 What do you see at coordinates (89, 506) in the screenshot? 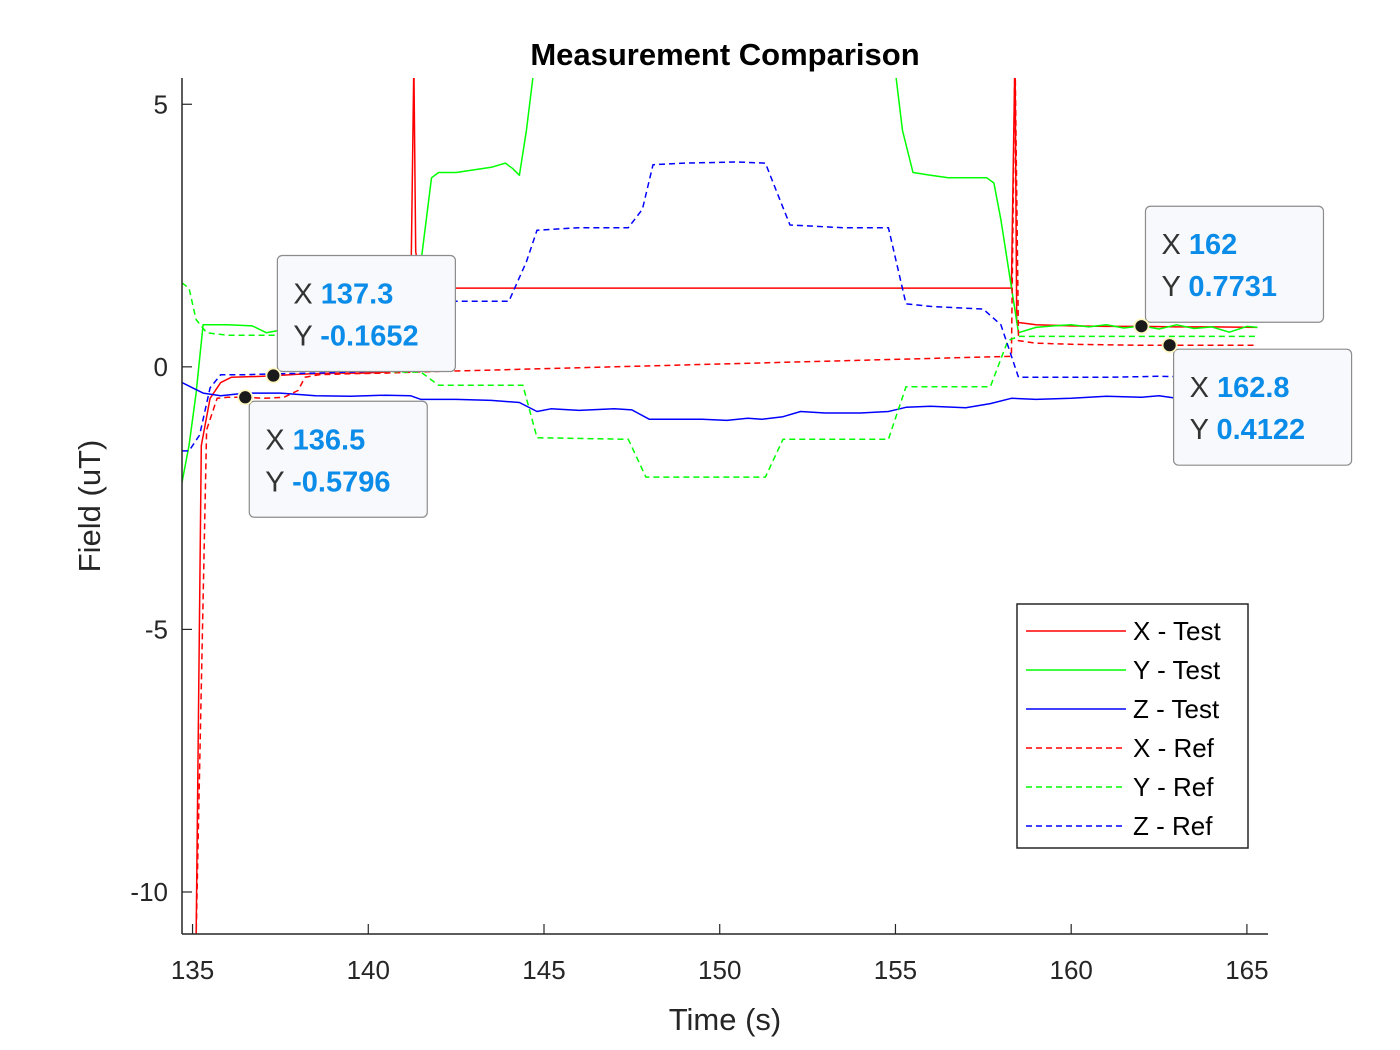
I see `y-axis-label: Field (uT)` at bounding box center [89, 506].